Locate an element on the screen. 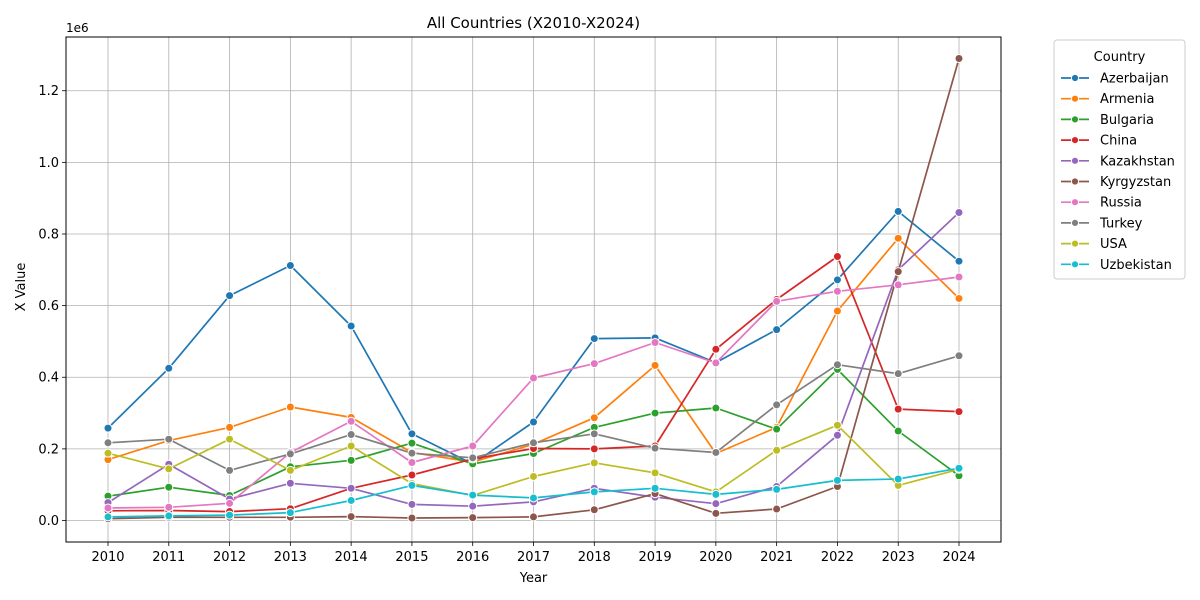  x-tick-label: 2010 is located at coordinates (107, 557).